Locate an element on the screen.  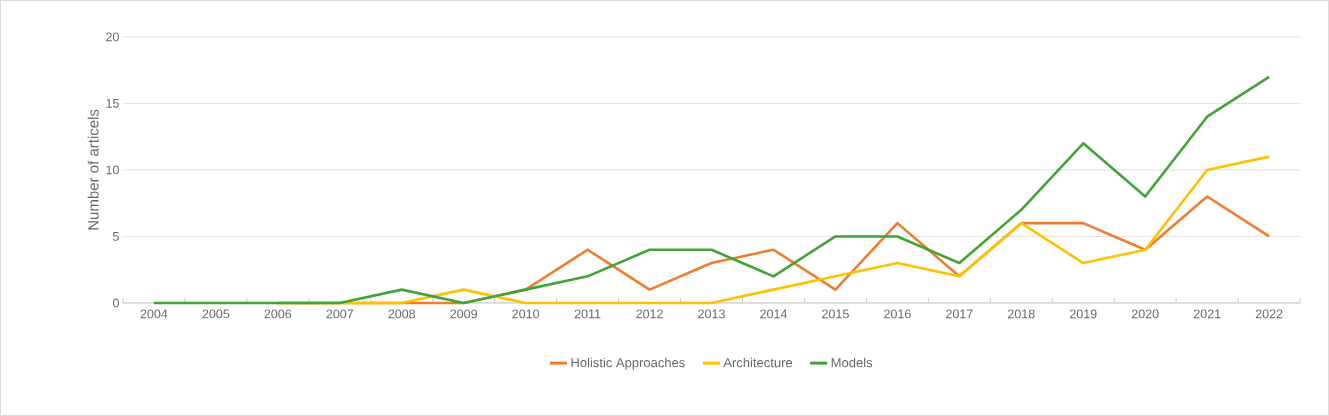
x-tick-label: 2016 is located at coordinates (897, 314).